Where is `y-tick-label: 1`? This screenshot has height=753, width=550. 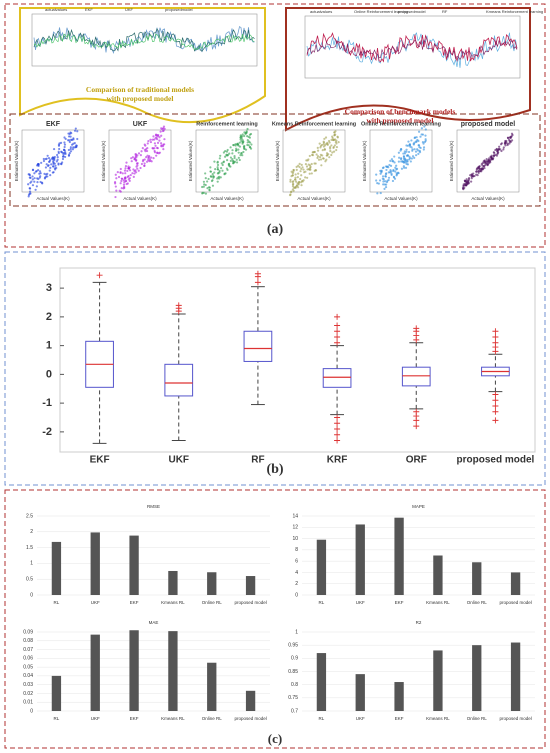
y-tick-label: 1 is located at coordinates (296, 632).